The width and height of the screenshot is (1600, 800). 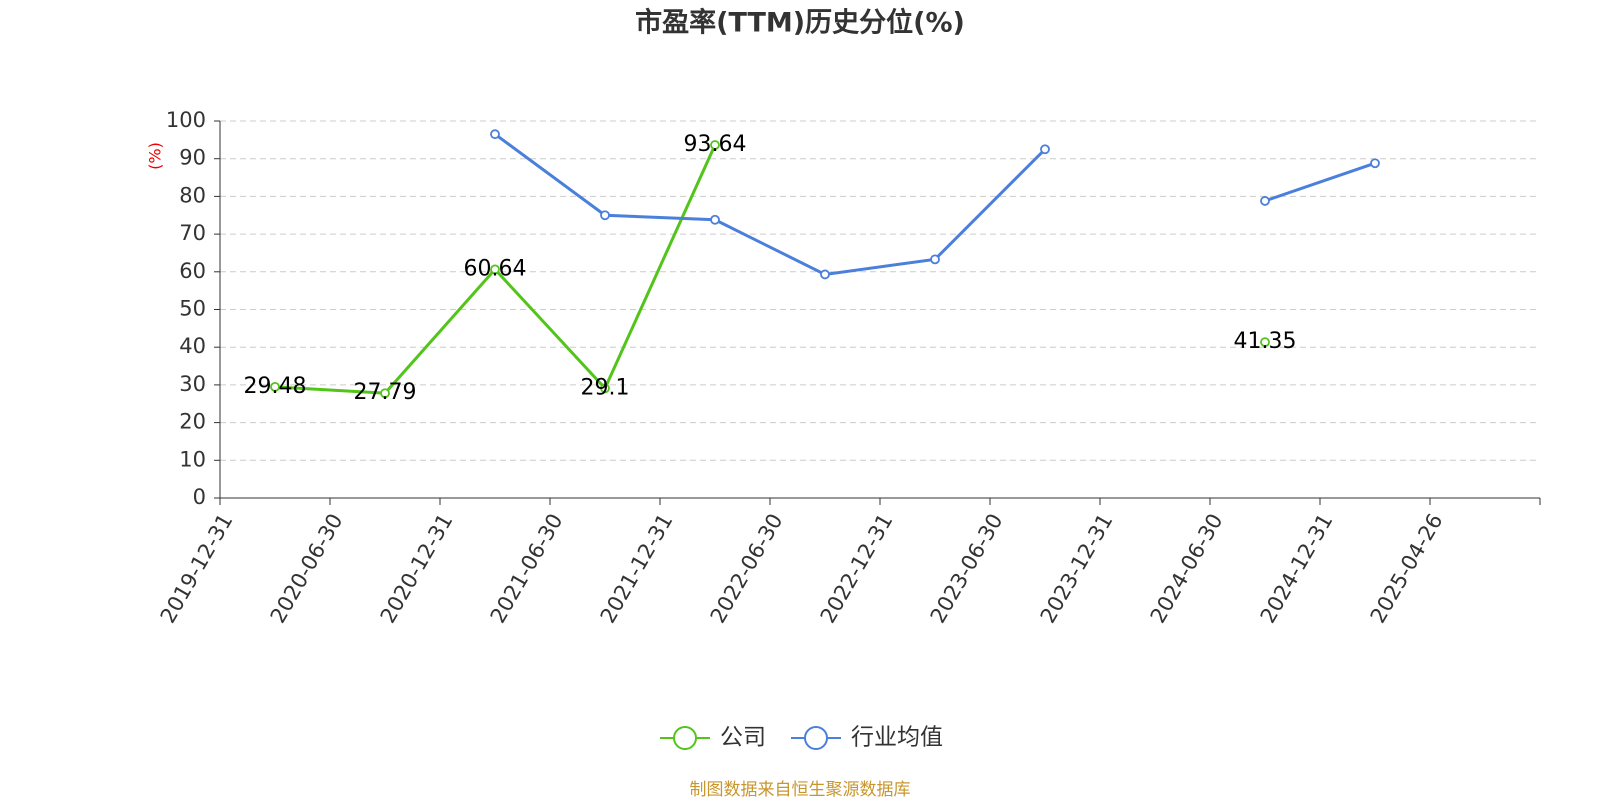 I want to click on legend-label: 公司, so click(x=743, y=738).